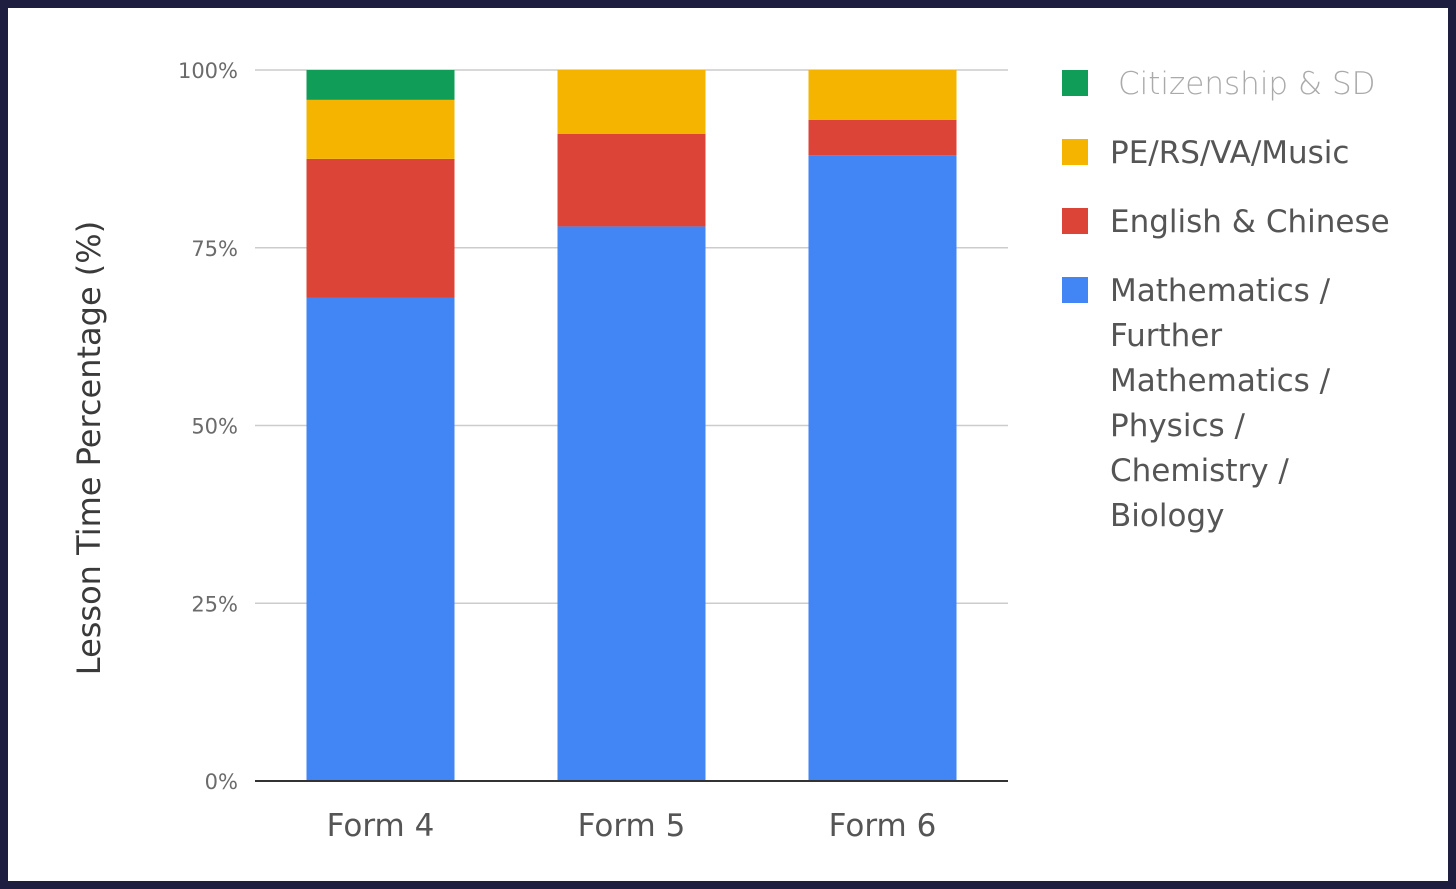 This screenshot has width=1456, height=889. What do you see at coordinates (221, 782) in the screenshot?
I see `y-tick-label: 0%` at bounding box center [221, 782].